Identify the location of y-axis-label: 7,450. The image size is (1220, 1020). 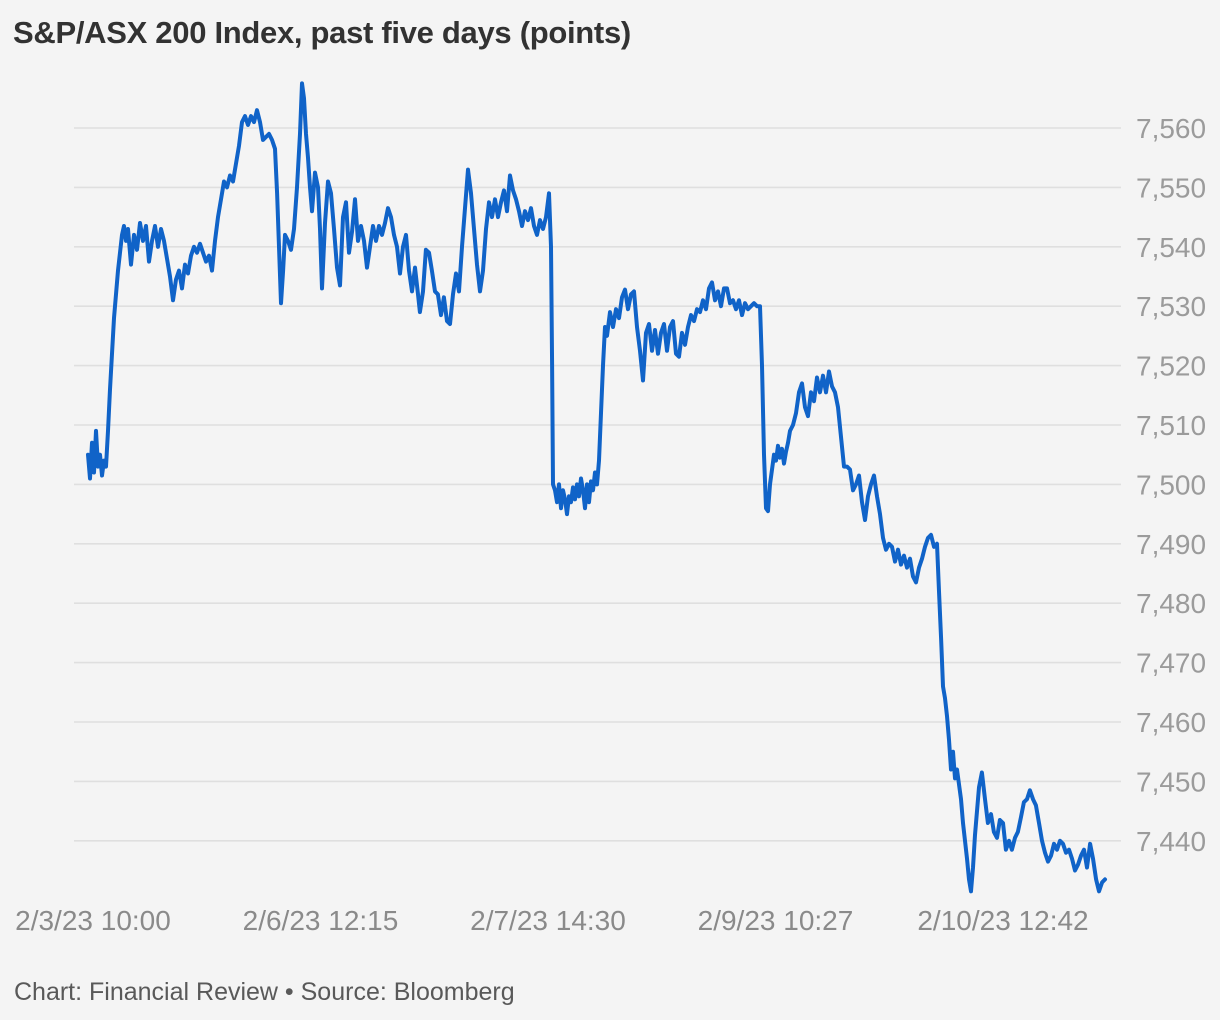
(1171, 781).